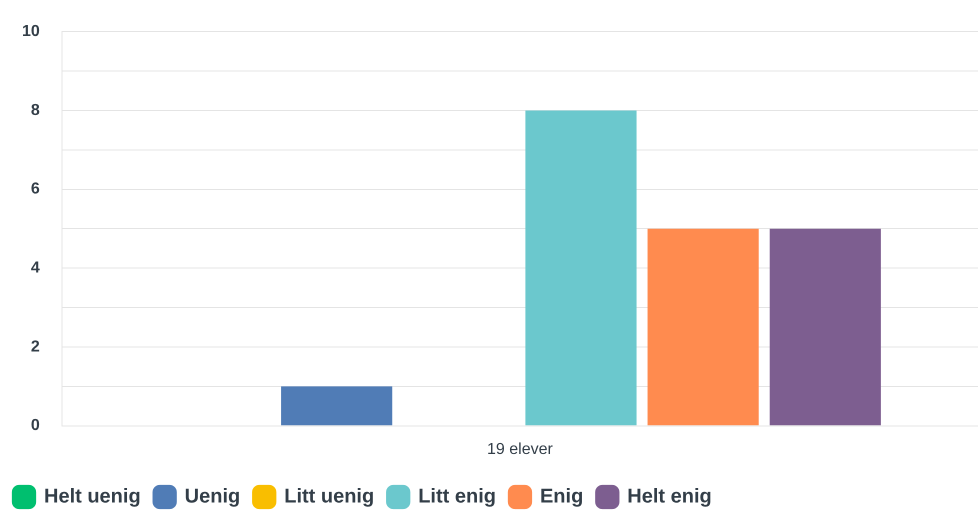 Image resolution: width=978 pixels, height=517 pixels. Describe the element at coordinates (329, 497) in the screenshot. I see `legend-label: Litt uenig` at that location.